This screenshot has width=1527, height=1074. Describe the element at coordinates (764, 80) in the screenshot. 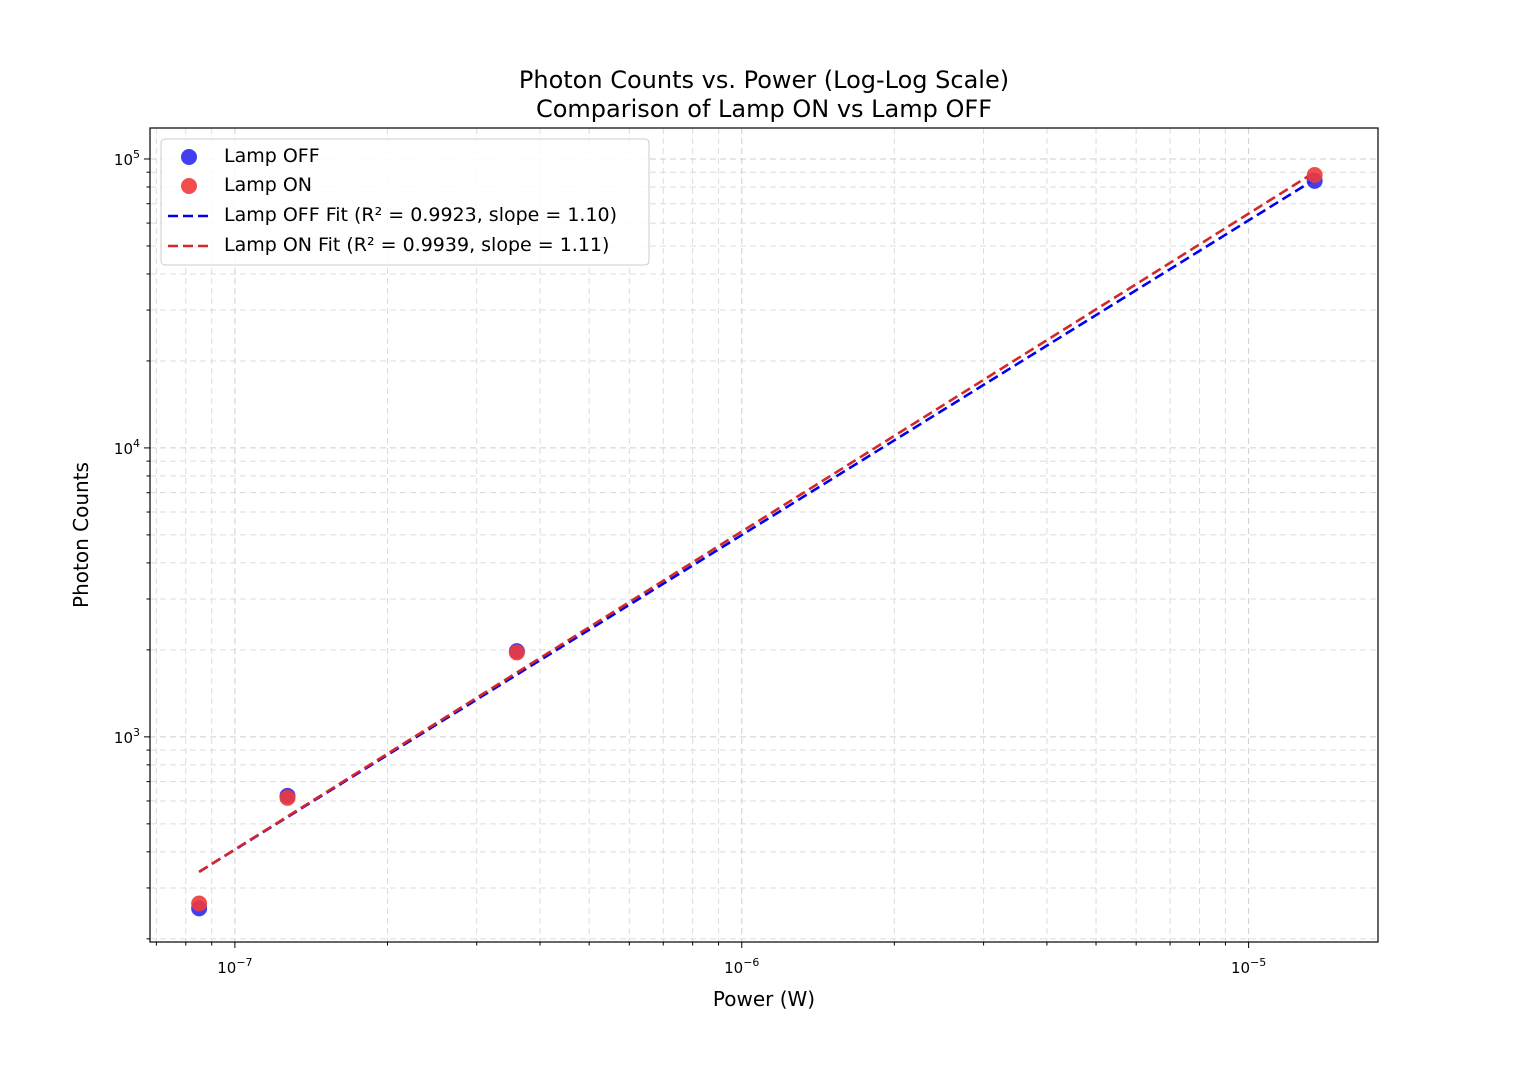

I see `chart-title: Photon Counts vs. Power (Log-Log Scale)` at that location.